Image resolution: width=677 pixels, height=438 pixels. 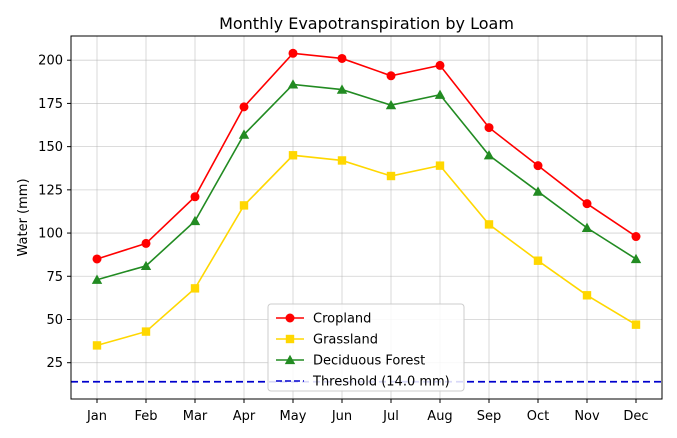 What do you see at coordinates (345, 340) in the screenshot?
I see `legend-label: Grassland` at bounding box center [345, 340].